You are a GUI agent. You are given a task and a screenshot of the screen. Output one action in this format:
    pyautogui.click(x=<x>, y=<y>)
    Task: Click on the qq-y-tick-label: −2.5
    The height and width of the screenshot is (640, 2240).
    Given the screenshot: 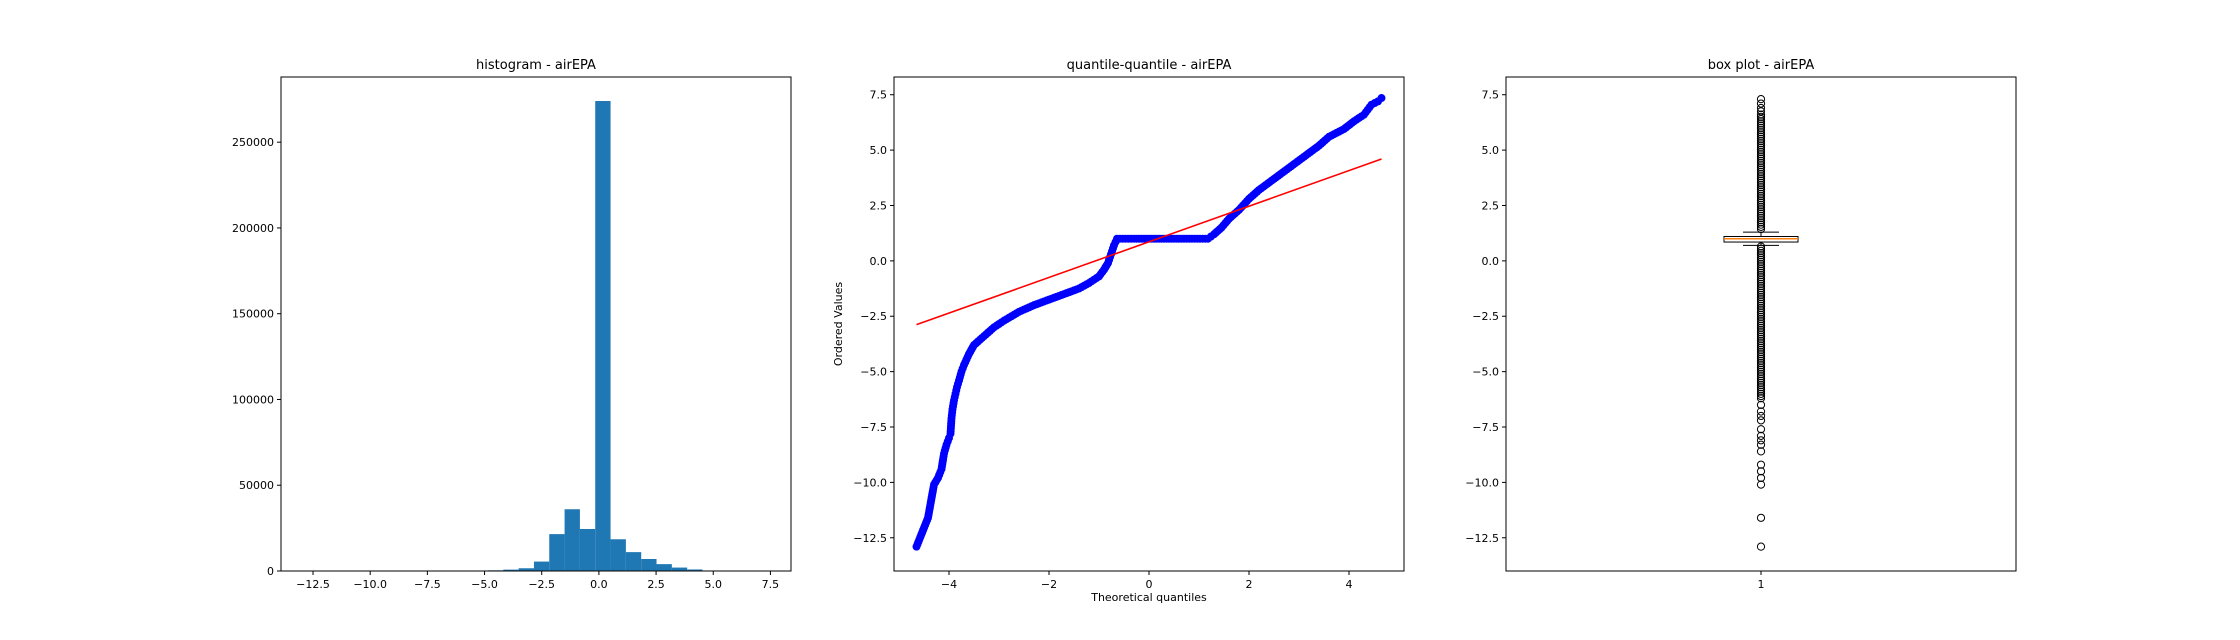 What is the action you would take?
    pyautogui.click(x=873, y=316)
    